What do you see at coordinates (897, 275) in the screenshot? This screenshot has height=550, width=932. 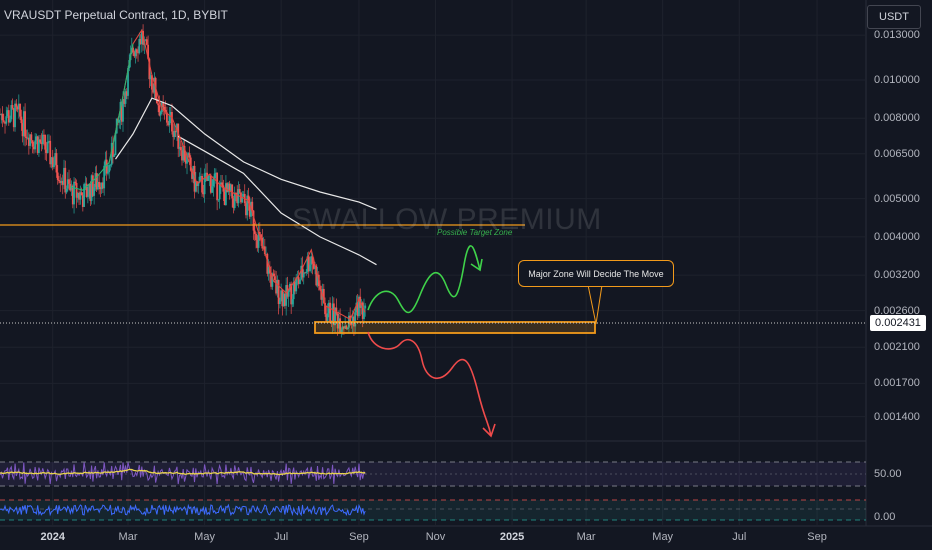 I see `price-axis-label: 0.003200` at bounding box center [897, 275].